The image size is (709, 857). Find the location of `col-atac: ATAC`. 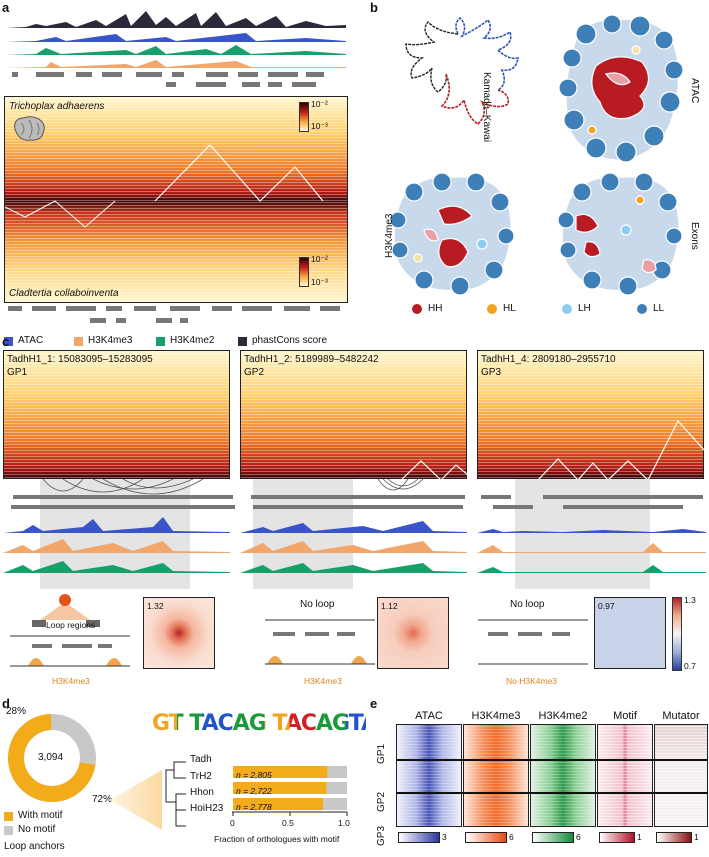

col-atac: ATAC is located at coordinates (429, 716).